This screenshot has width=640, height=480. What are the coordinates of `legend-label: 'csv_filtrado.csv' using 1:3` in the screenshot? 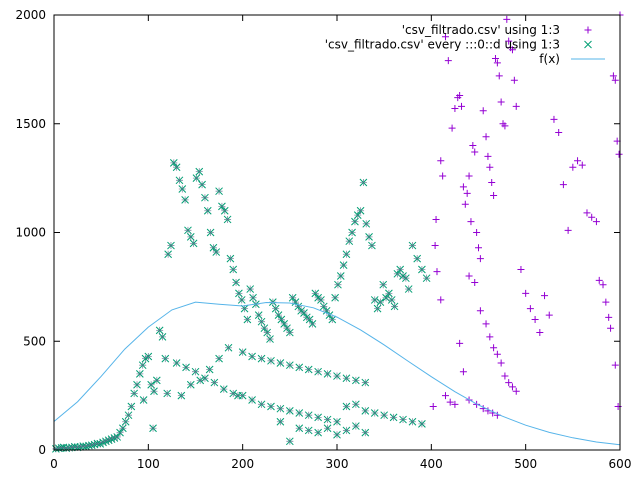 It's located at (481, 30).